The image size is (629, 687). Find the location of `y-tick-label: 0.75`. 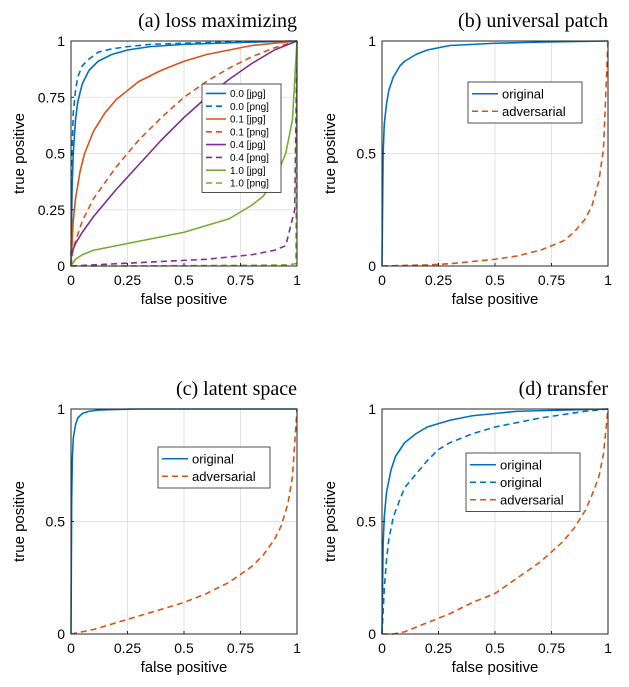

y-tick-label: 0.75 is located at coordinates (51, 97).